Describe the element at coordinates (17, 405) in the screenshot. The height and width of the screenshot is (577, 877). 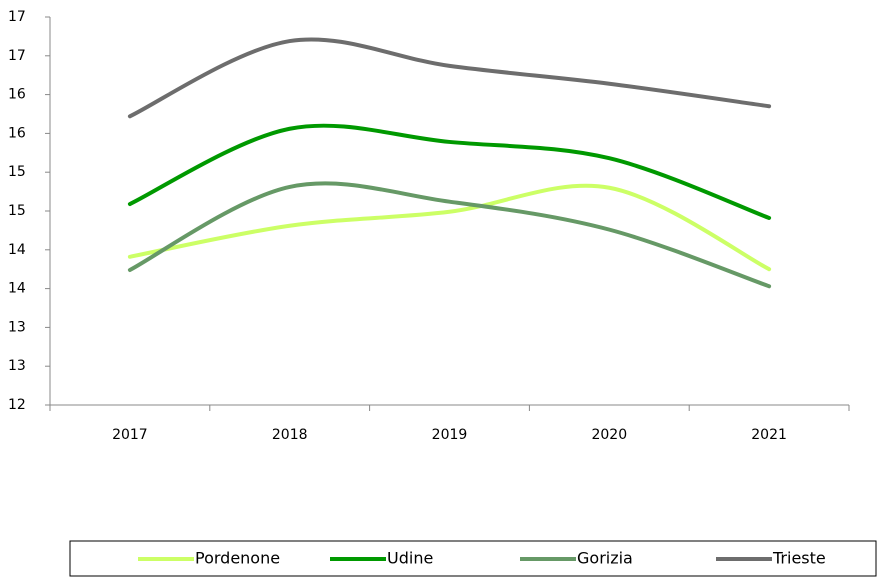
I see `y-tick-label: 12` at that location.